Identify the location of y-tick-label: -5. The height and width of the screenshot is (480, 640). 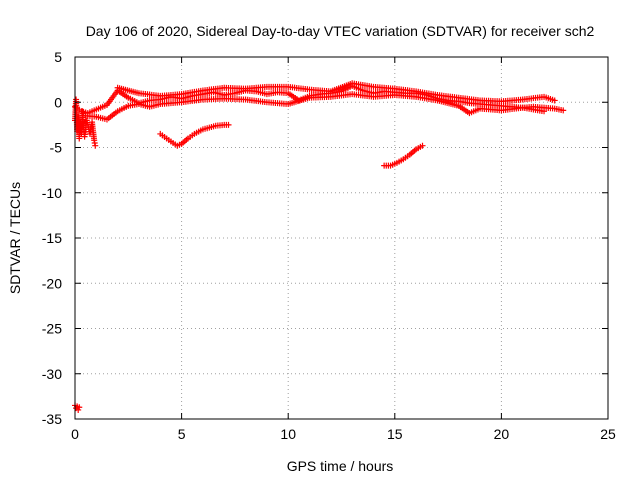
(56, 148).